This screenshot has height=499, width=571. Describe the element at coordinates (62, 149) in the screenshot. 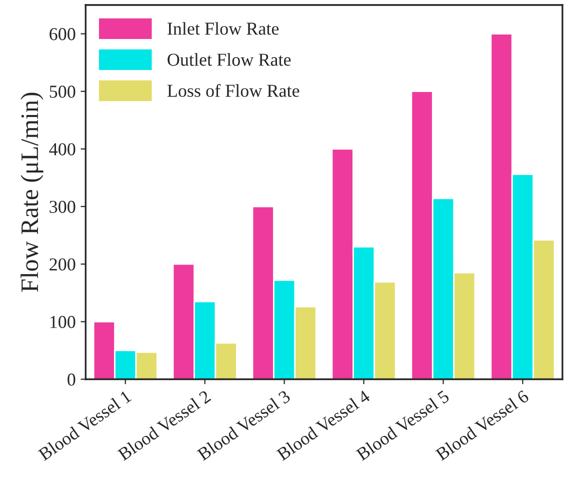

I see `y-tick-label: 400` at that location.